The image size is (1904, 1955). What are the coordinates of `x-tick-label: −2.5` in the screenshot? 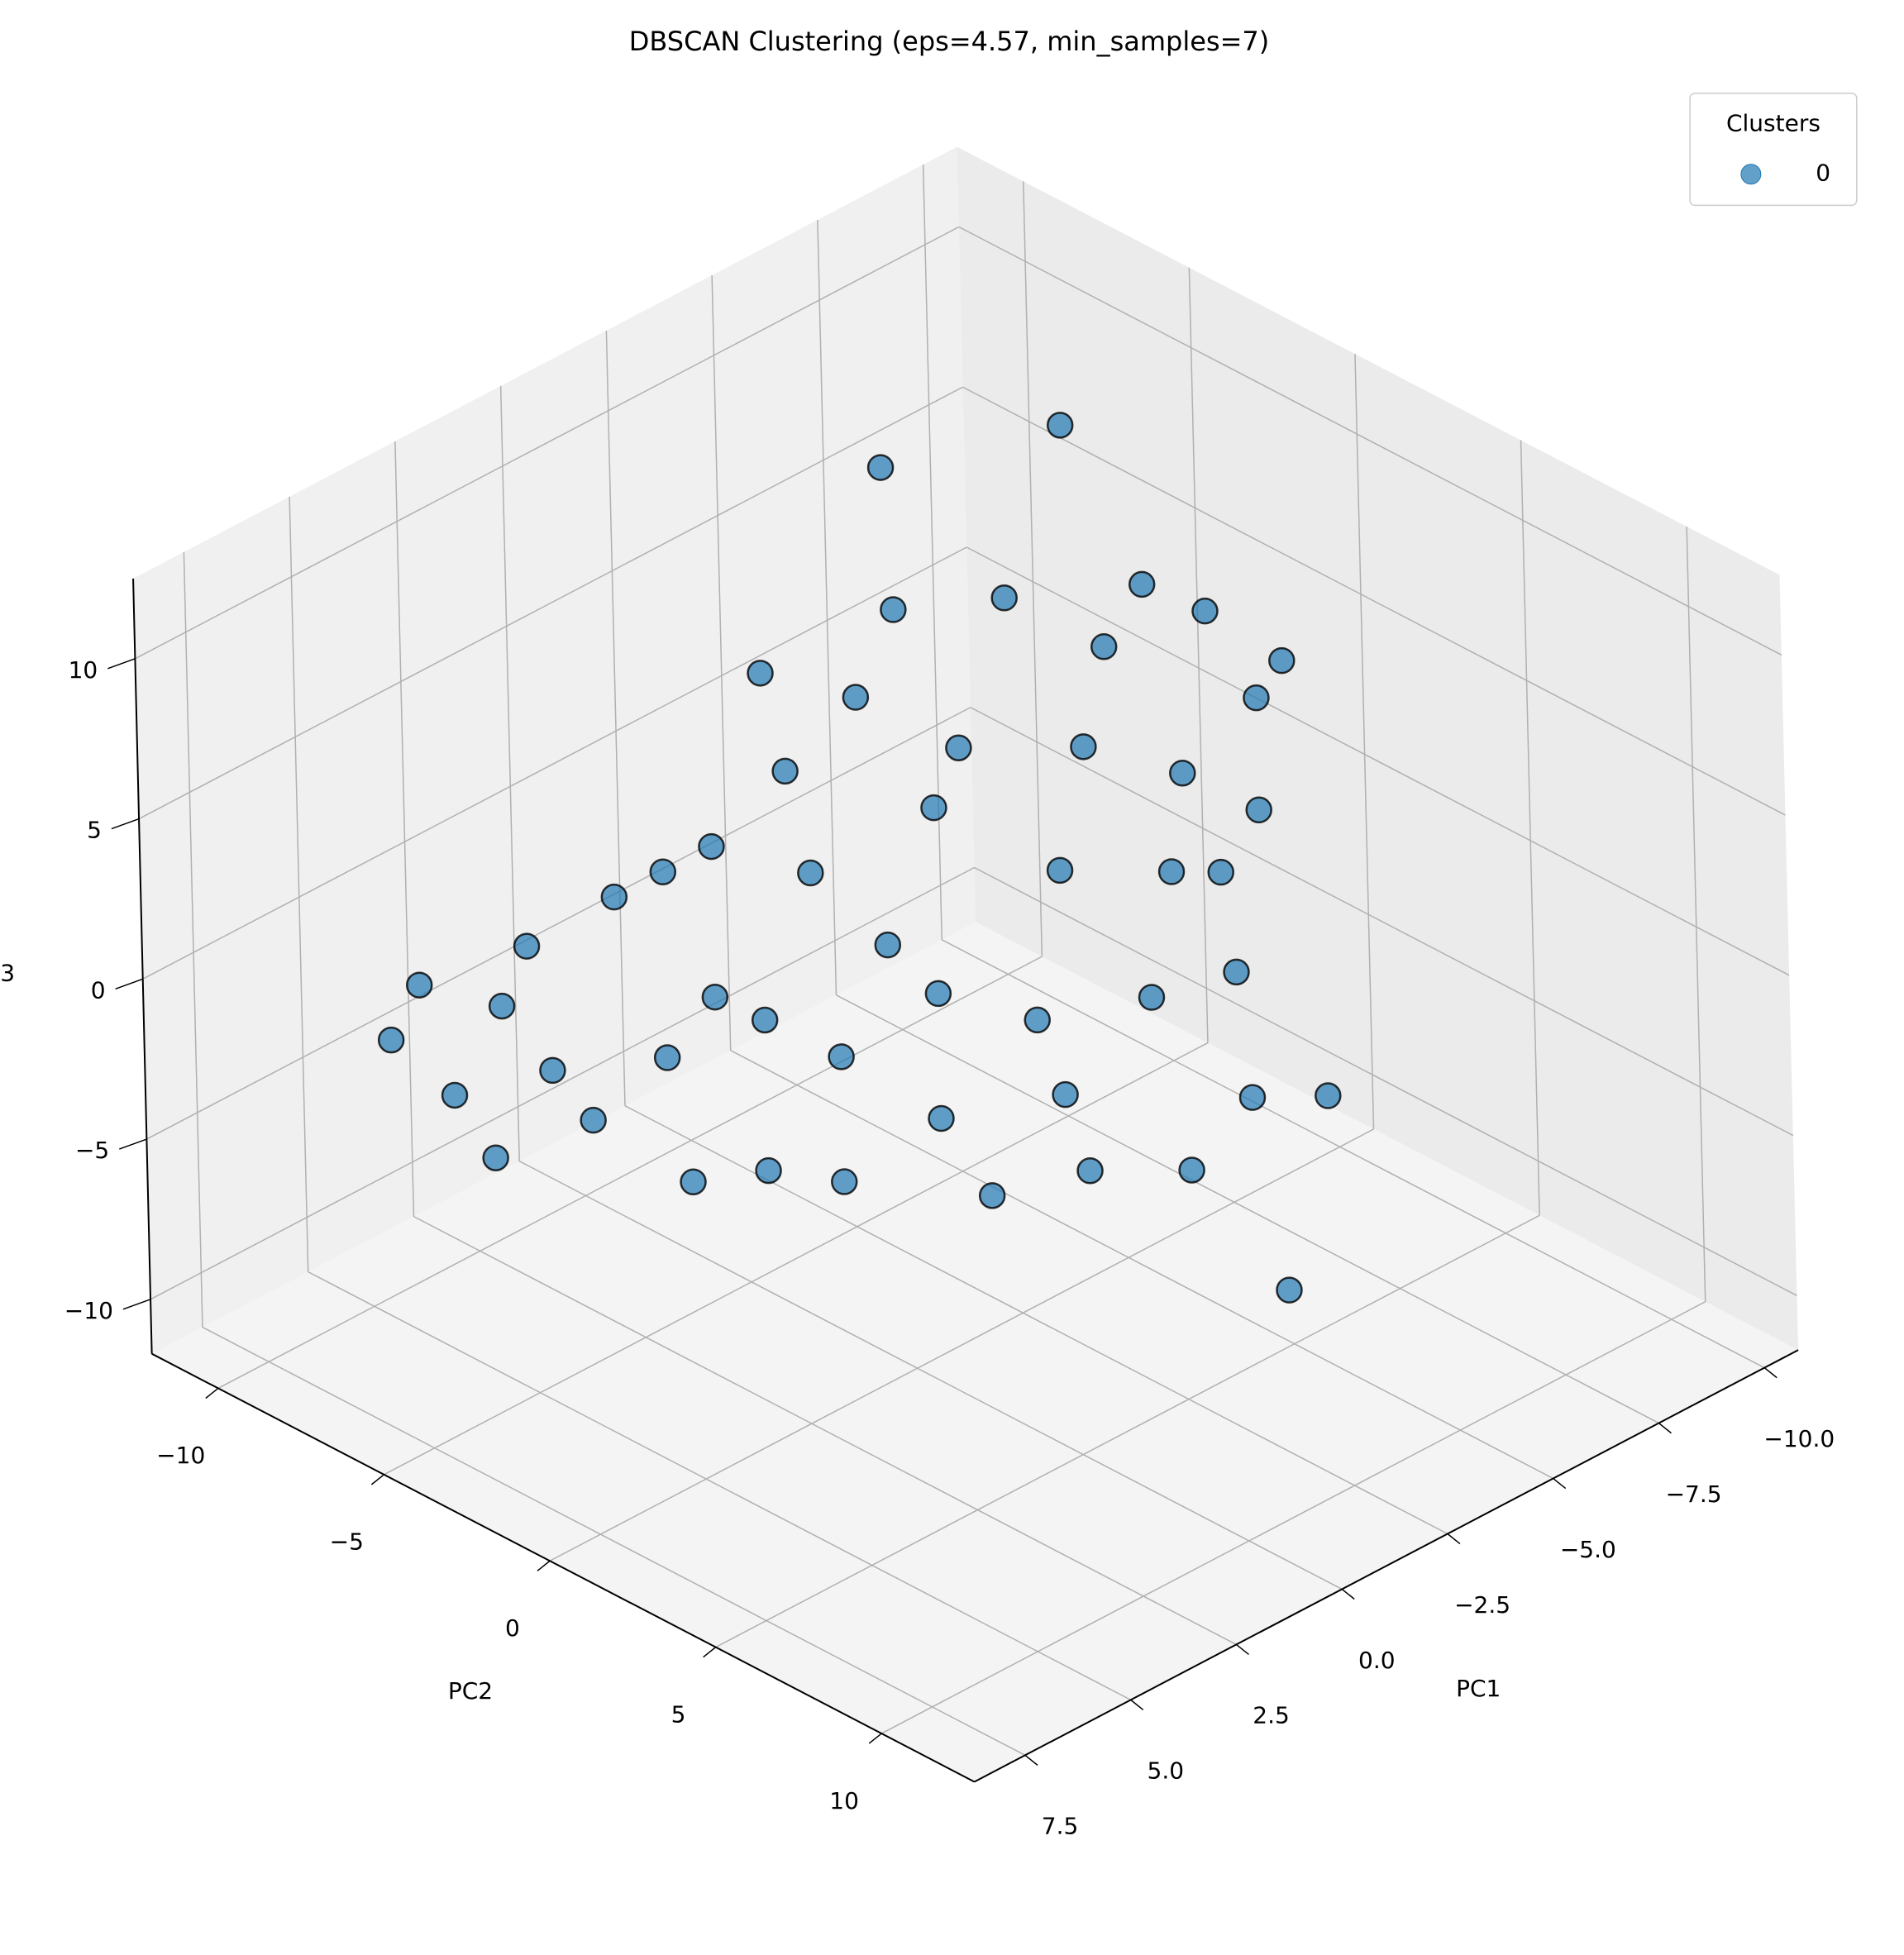 It's located at (1482, 1605).